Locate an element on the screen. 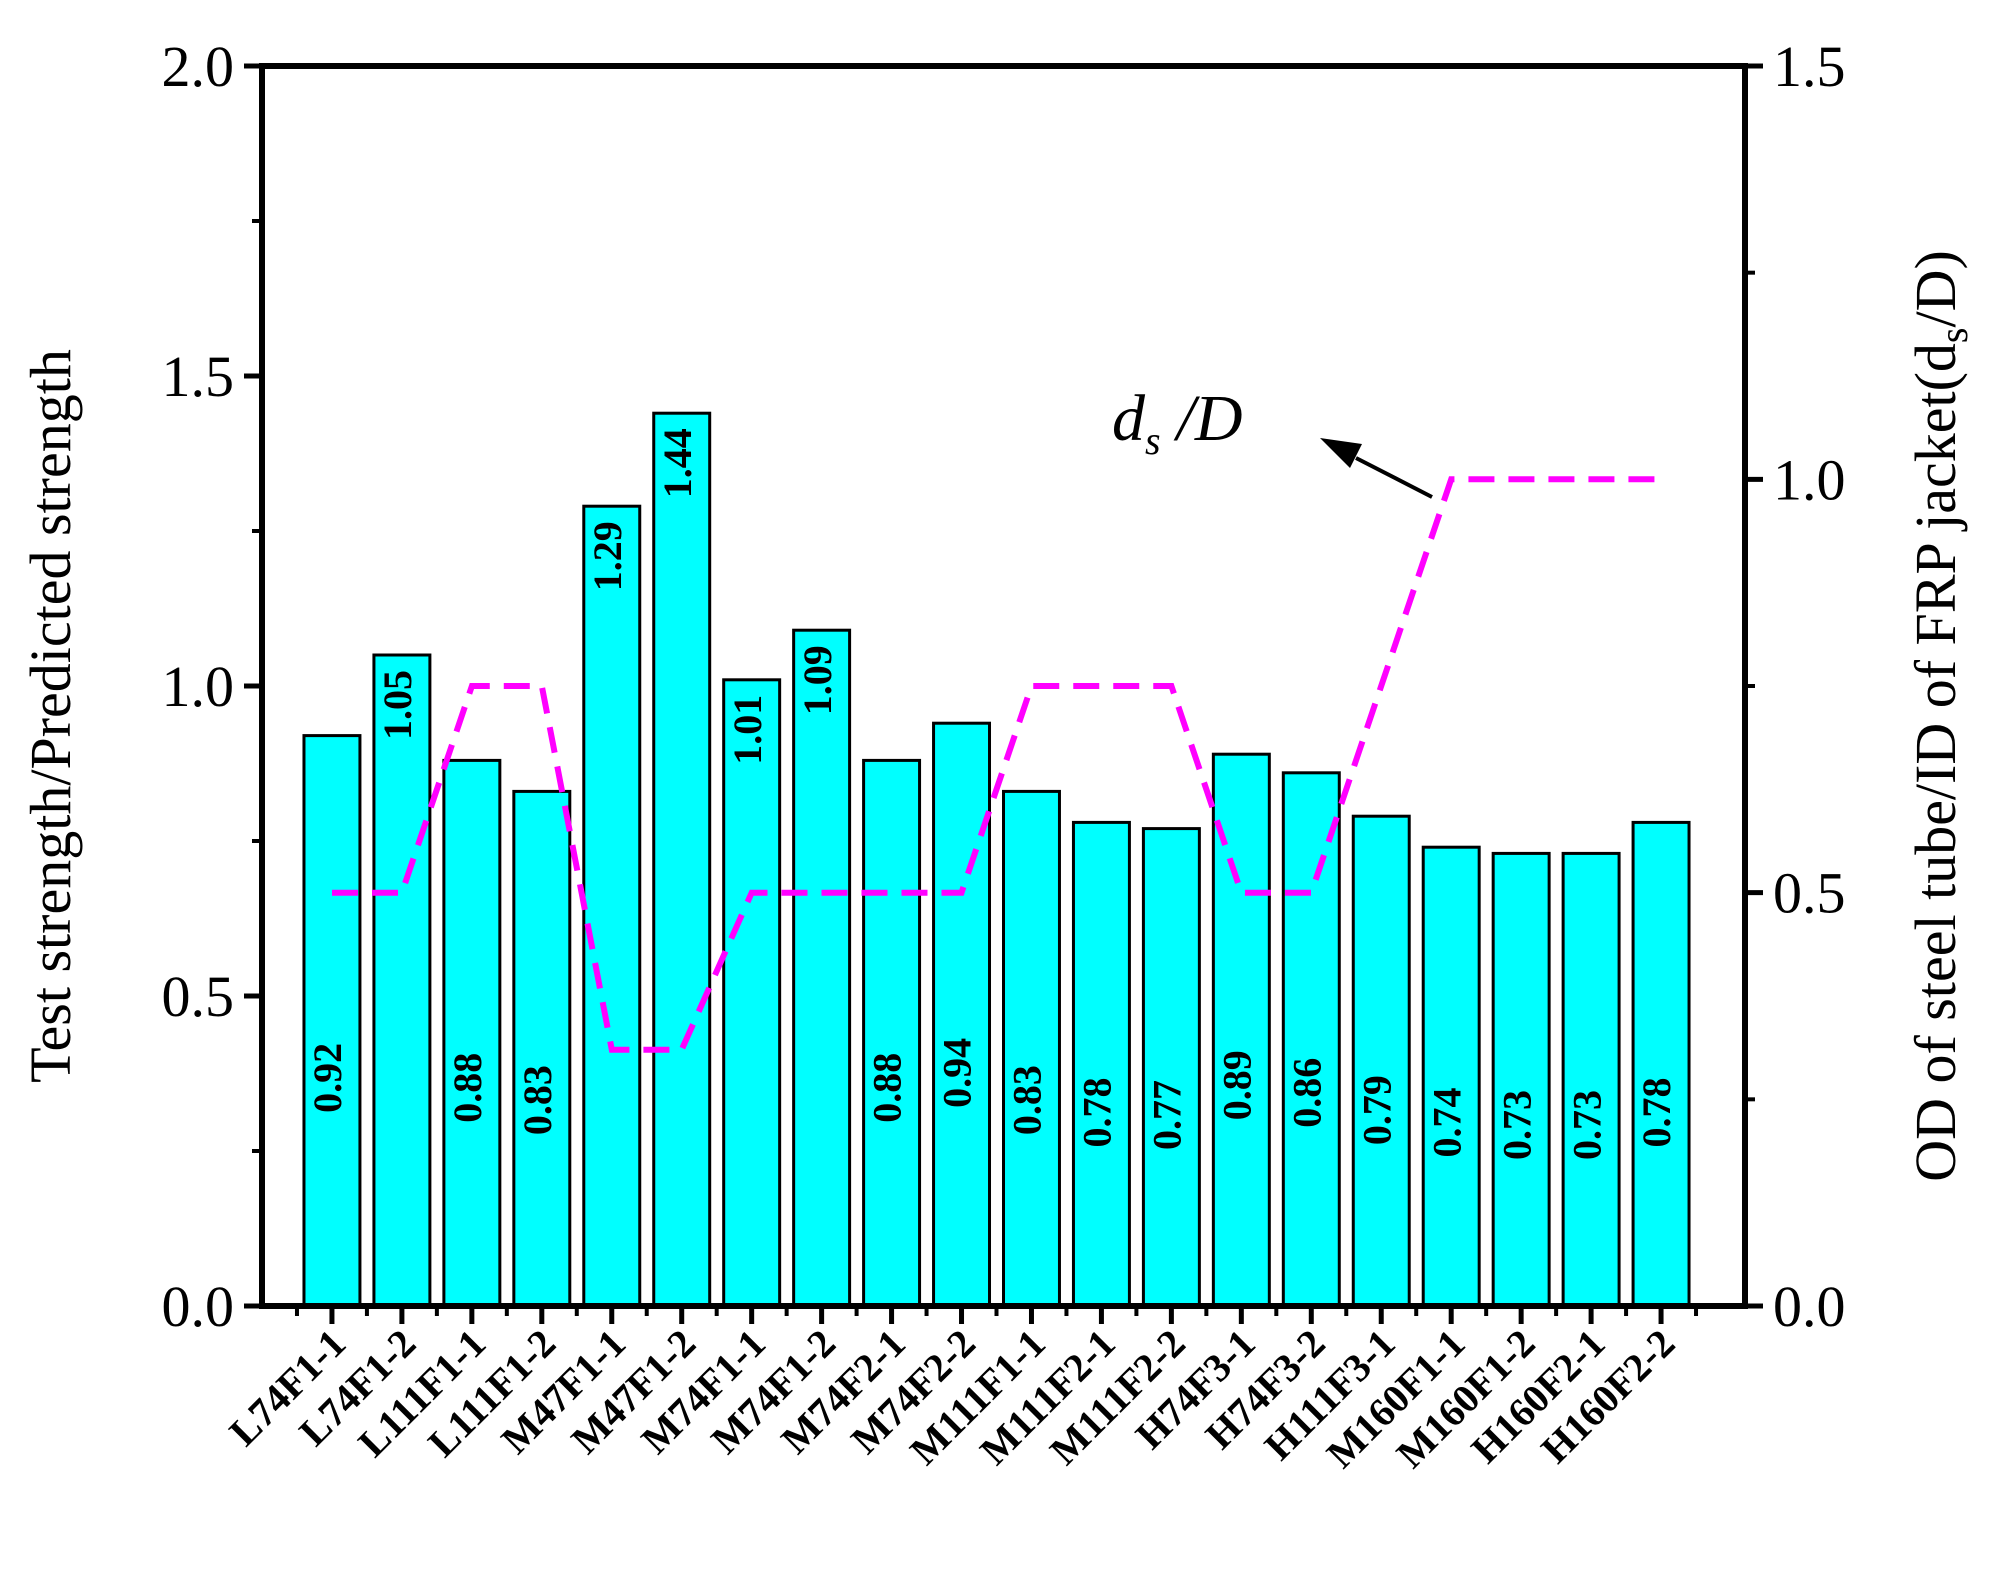 This screenshot has height=1577, width=2007. y-tick-label: 1.5 is located at coordinates (198, 376).